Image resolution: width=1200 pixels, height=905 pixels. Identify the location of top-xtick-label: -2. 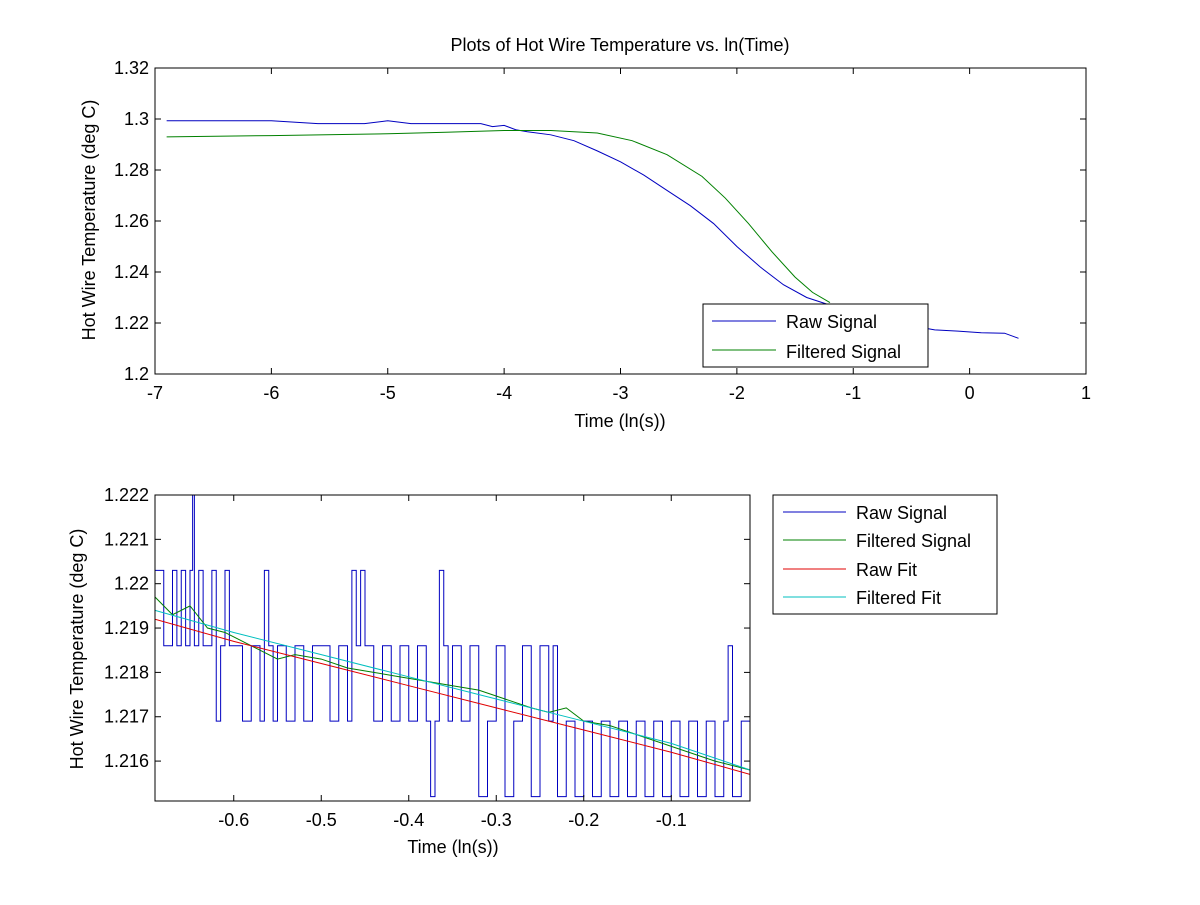
(737, 393).